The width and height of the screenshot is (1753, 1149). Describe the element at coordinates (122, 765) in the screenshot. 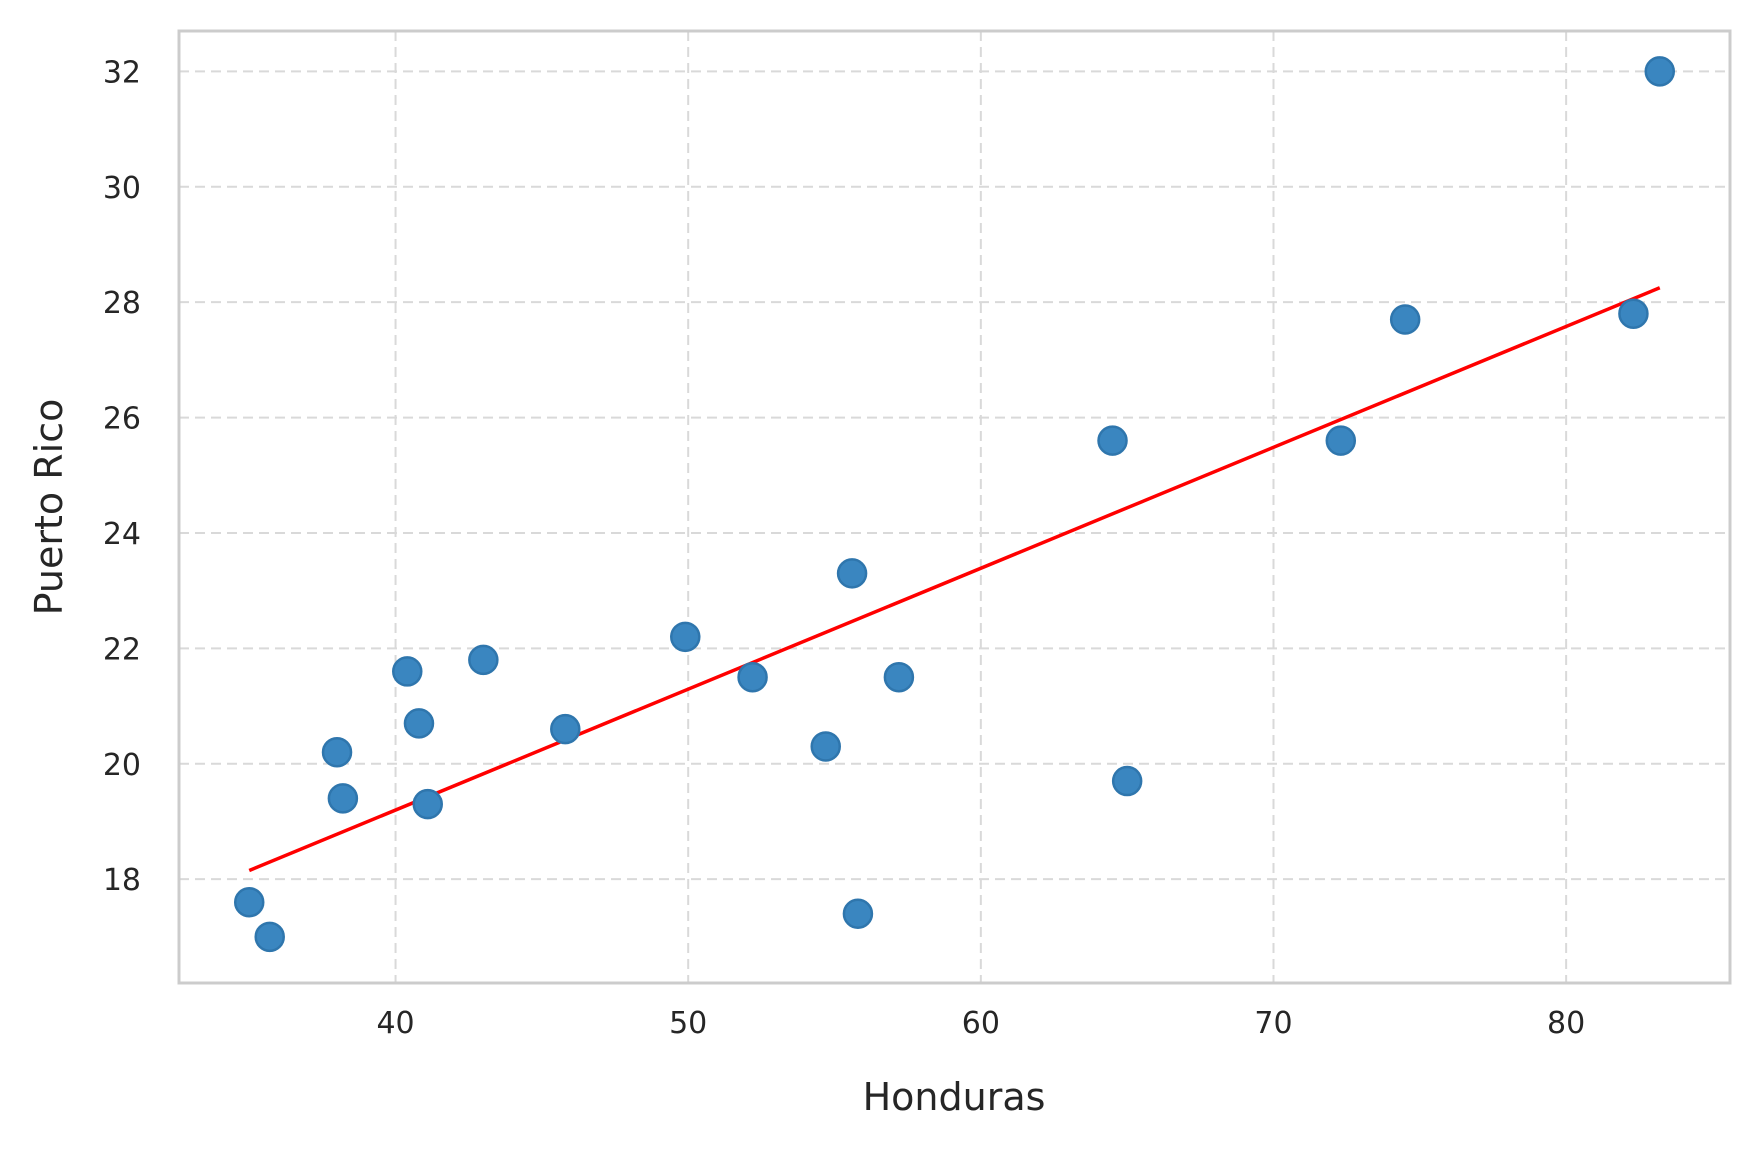

I see `y-tick-label: 20` at that location.